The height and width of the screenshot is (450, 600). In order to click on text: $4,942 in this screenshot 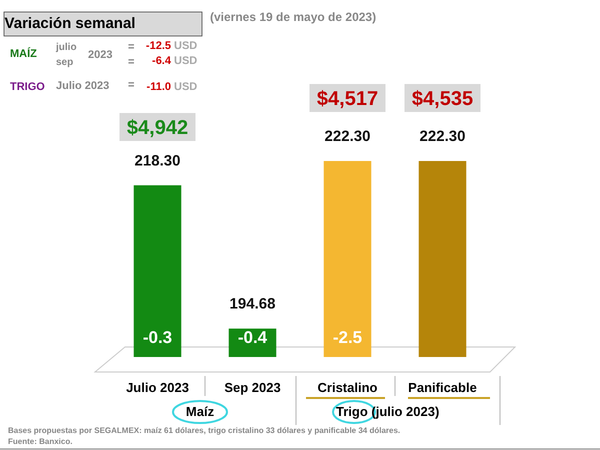, I will do `click(157, 128)`.